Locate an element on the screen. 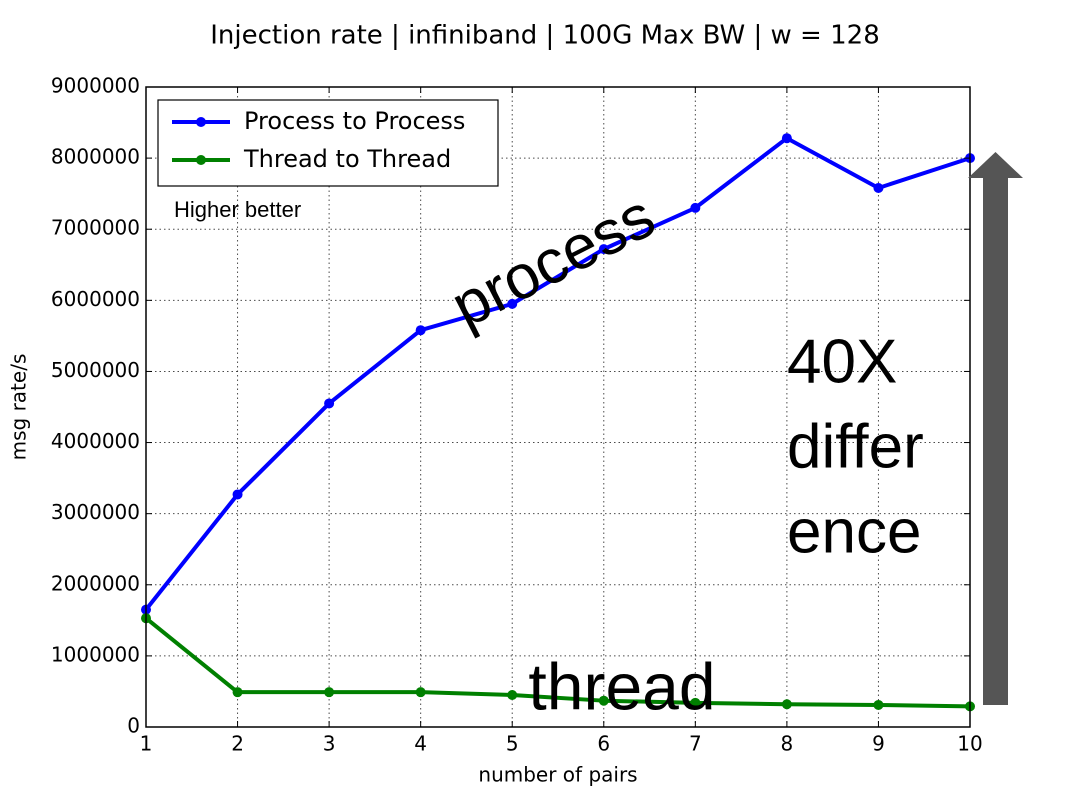  annotation: ence is located at coordinates (854, 531).